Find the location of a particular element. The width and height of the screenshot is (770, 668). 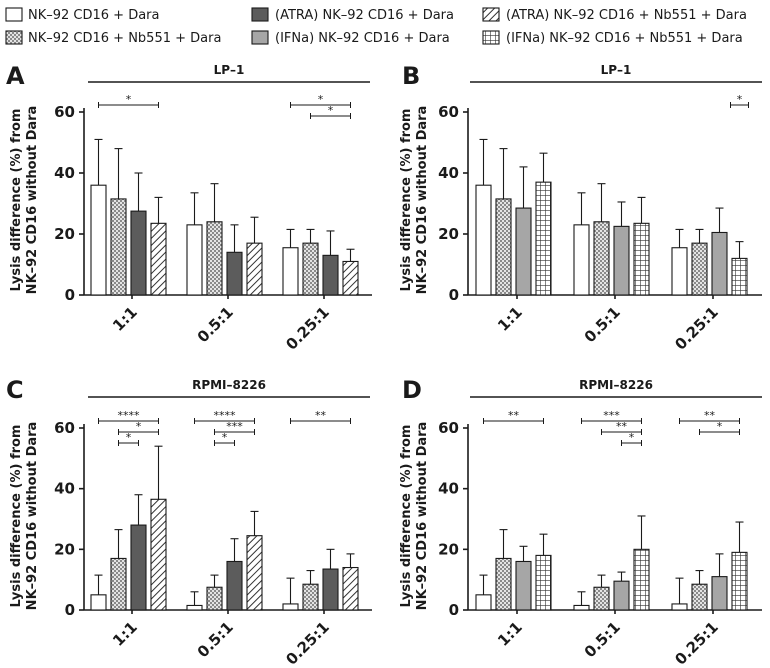

x-category-label: 0.25:1 is located at coordinates (307, 643).